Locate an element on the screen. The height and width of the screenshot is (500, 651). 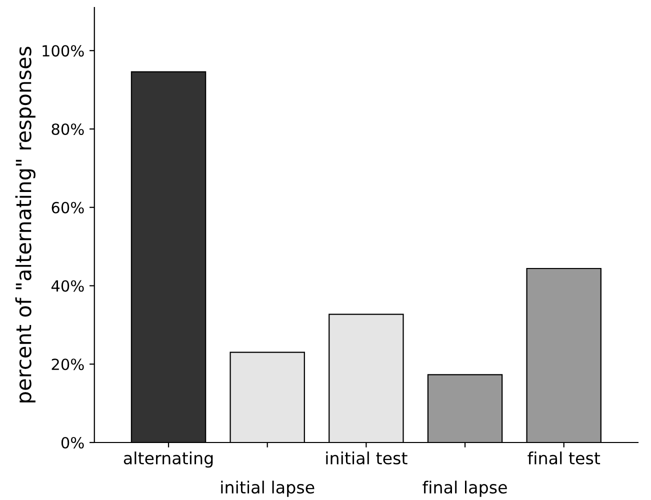
y-tick-label: 100% is located at coordinates (63, 51).